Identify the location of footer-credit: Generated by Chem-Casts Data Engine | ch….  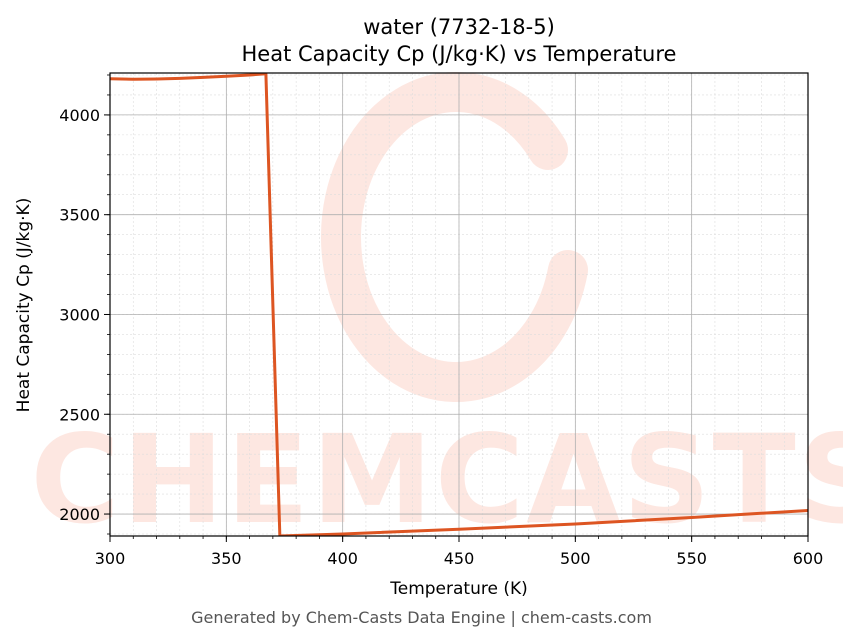
(421, 617).